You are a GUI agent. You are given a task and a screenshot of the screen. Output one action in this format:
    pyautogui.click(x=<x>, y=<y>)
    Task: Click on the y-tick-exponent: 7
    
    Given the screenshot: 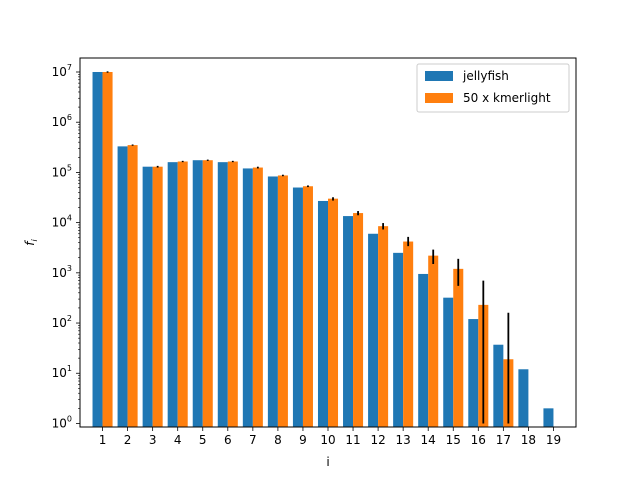 What is the action you would take?
    pyautogui.click(x=69, y=67)
    